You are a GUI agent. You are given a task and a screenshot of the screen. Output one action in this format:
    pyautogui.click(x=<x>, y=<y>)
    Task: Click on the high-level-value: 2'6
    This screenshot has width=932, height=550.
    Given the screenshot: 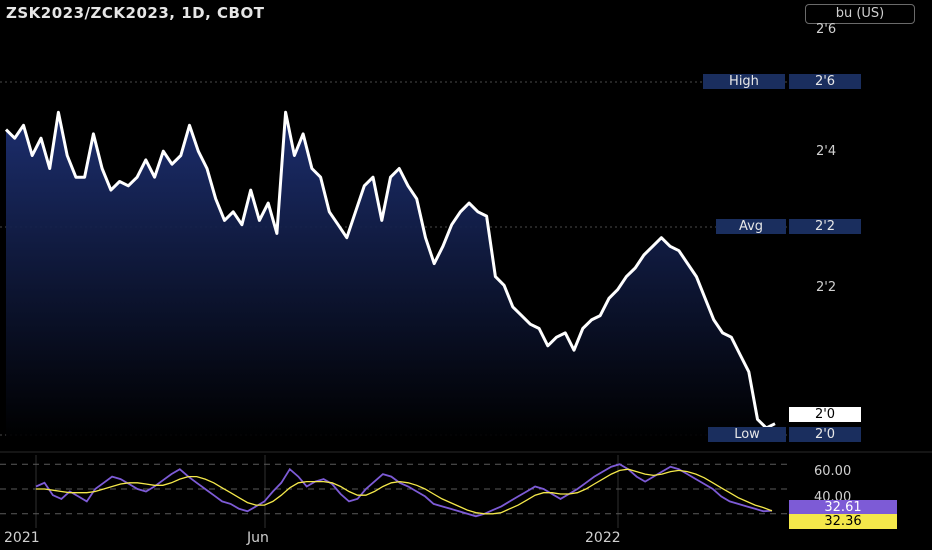 What is the action you would take?
    pyautogui.click(x=825, y=81)
    